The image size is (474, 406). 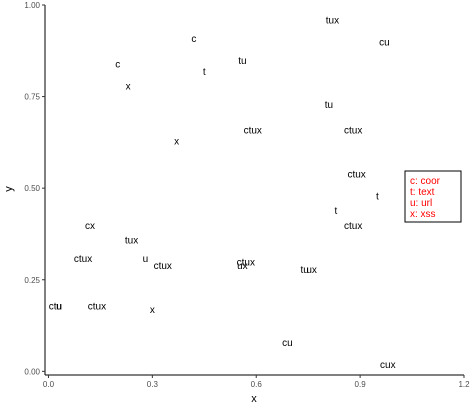 What do you see at coordinates (90, 226) in the screenshot?
I see `point-label: cx` at bounding box center [90, 226].